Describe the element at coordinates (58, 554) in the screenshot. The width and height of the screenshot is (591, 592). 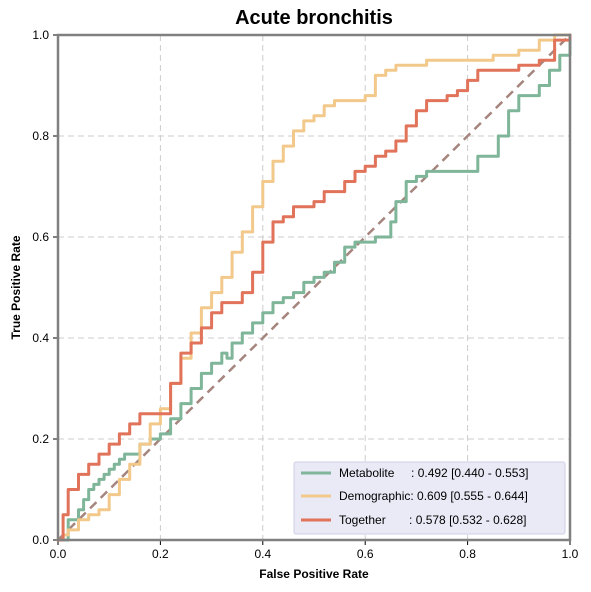
I see `x-tick-label: 0.0` at that location.